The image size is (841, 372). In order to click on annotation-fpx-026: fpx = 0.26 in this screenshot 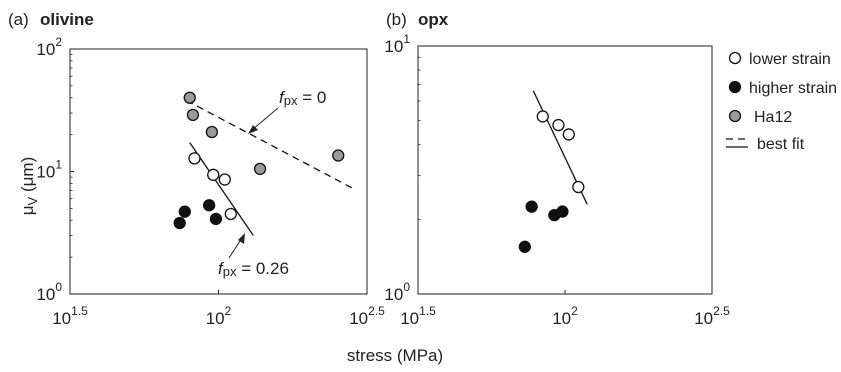, I will do `click(253, 269)`.